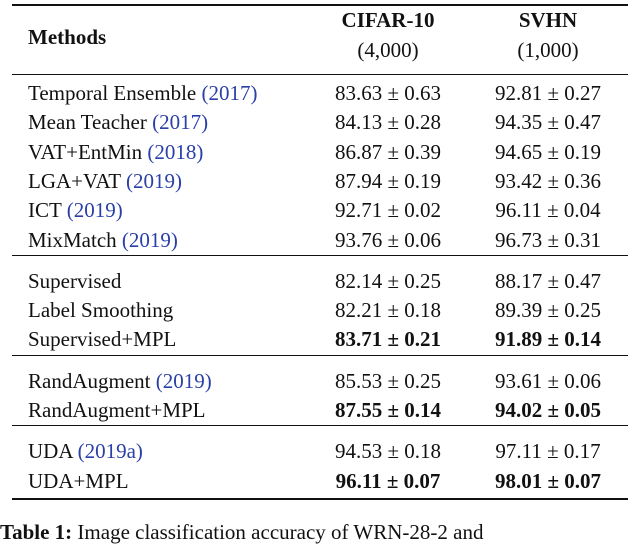  What do you see at coordinates (388, 210) in the screenshot?
I see `value-cell: 92.71 ± 0.02` at bounding box center [388, 210].